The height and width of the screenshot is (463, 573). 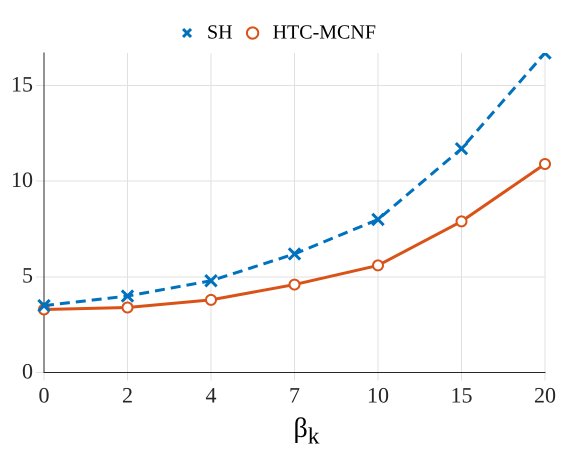 I want to click on x-tick-label: 7, so click(x=294, y=395).